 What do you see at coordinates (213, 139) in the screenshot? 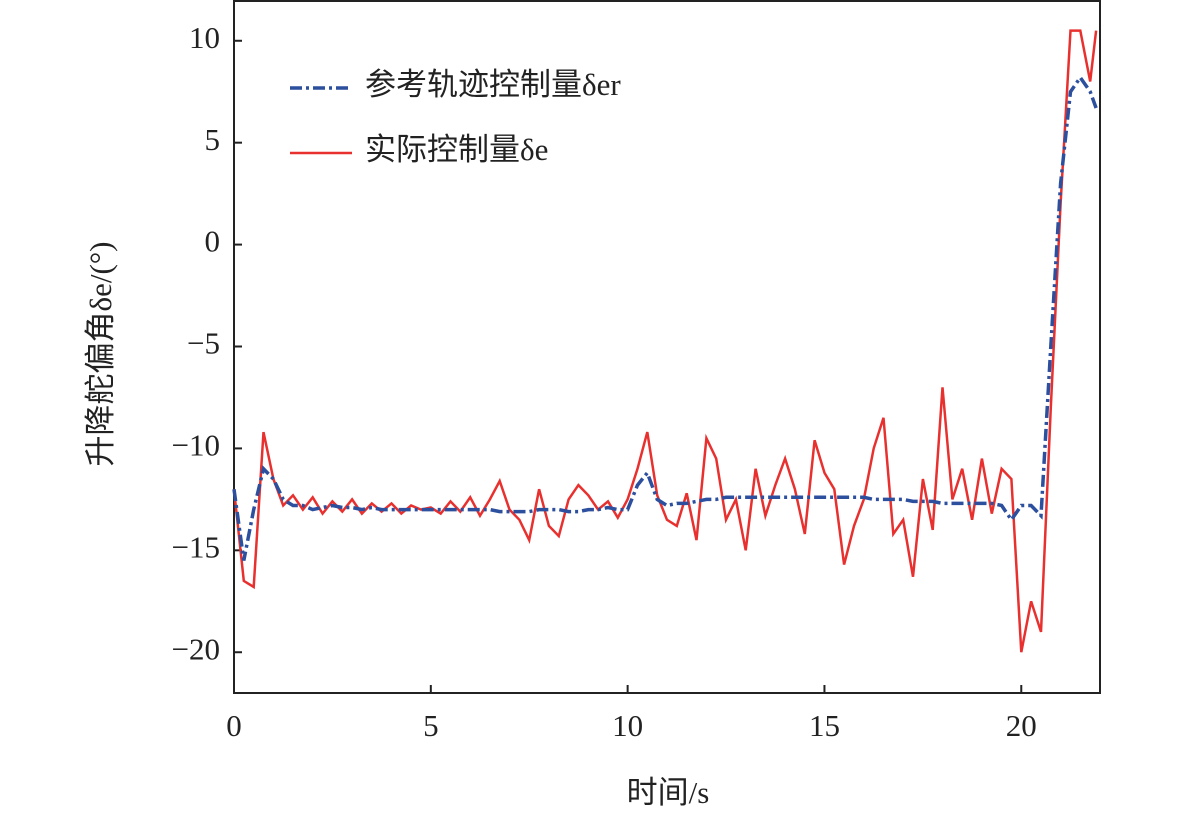
I see `y-tick-label: 5` at bounding box center [213, 139].